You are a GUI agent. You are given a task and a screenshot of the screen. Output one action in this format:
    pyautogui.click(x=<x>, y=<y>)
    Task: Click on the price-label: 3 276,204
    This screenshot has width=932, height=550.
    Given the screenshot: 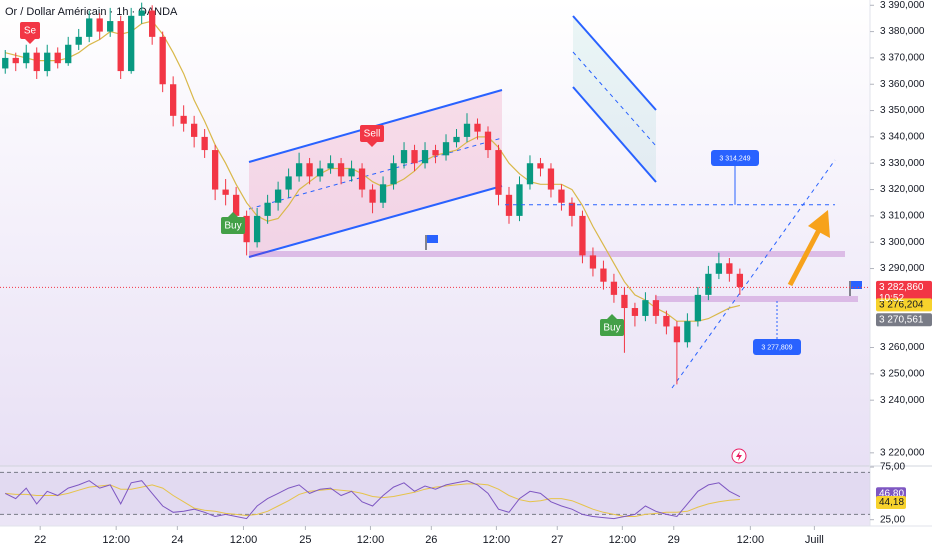 What is the action you would take?
    pyautogui.click(x=901, y=305)
    